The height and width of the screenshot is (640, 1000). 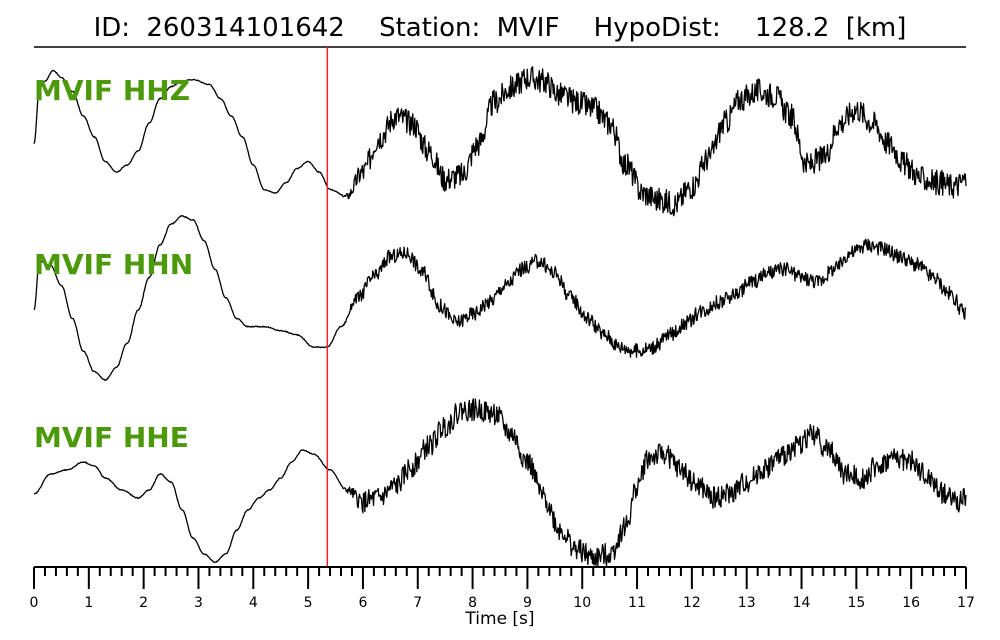 What do you see at coordinates (34, 603) in the screenshot?
I see `x-tick-label: 0` at bounding box center [34, 603].